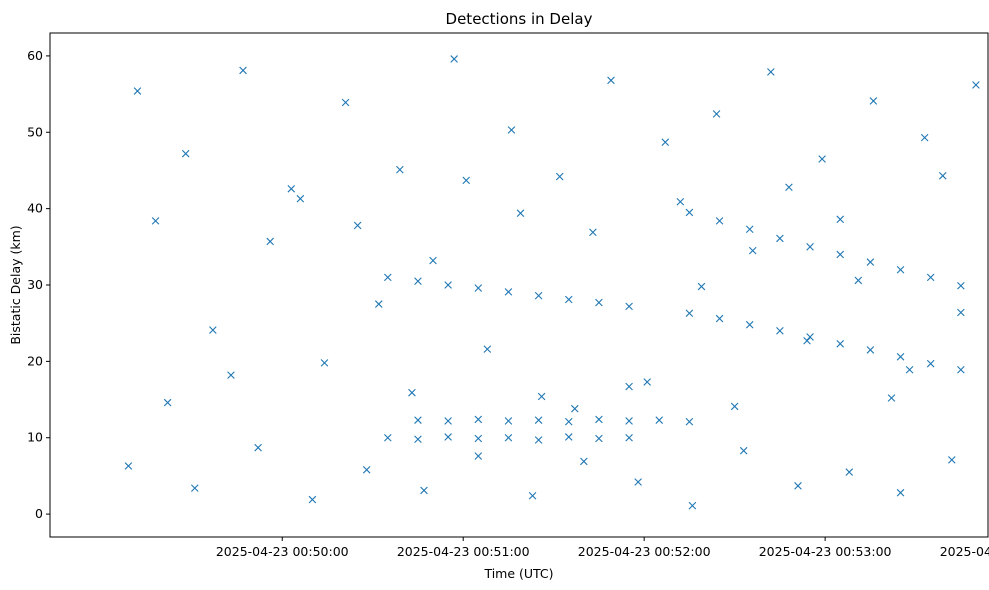 The image size is (989, 590). Describe the element at coordinates (964, 551) in the screenshot. I see `x-tick-label: 2025-04-23 00:54:00` at that location.